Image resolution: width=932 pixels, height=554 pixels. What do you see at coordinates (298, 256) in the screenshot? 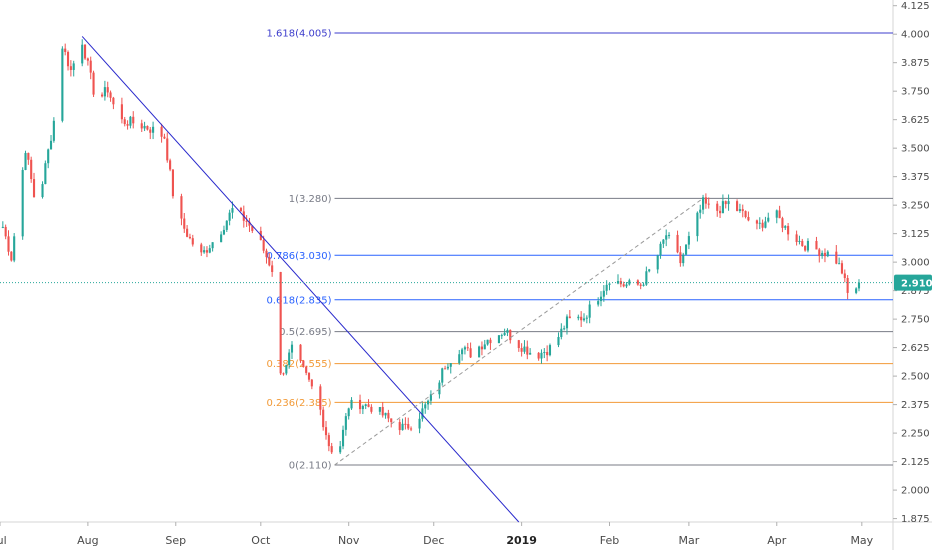
I see `fib-level-label: 0.786(3.030)` at bounding box center [298, 256].